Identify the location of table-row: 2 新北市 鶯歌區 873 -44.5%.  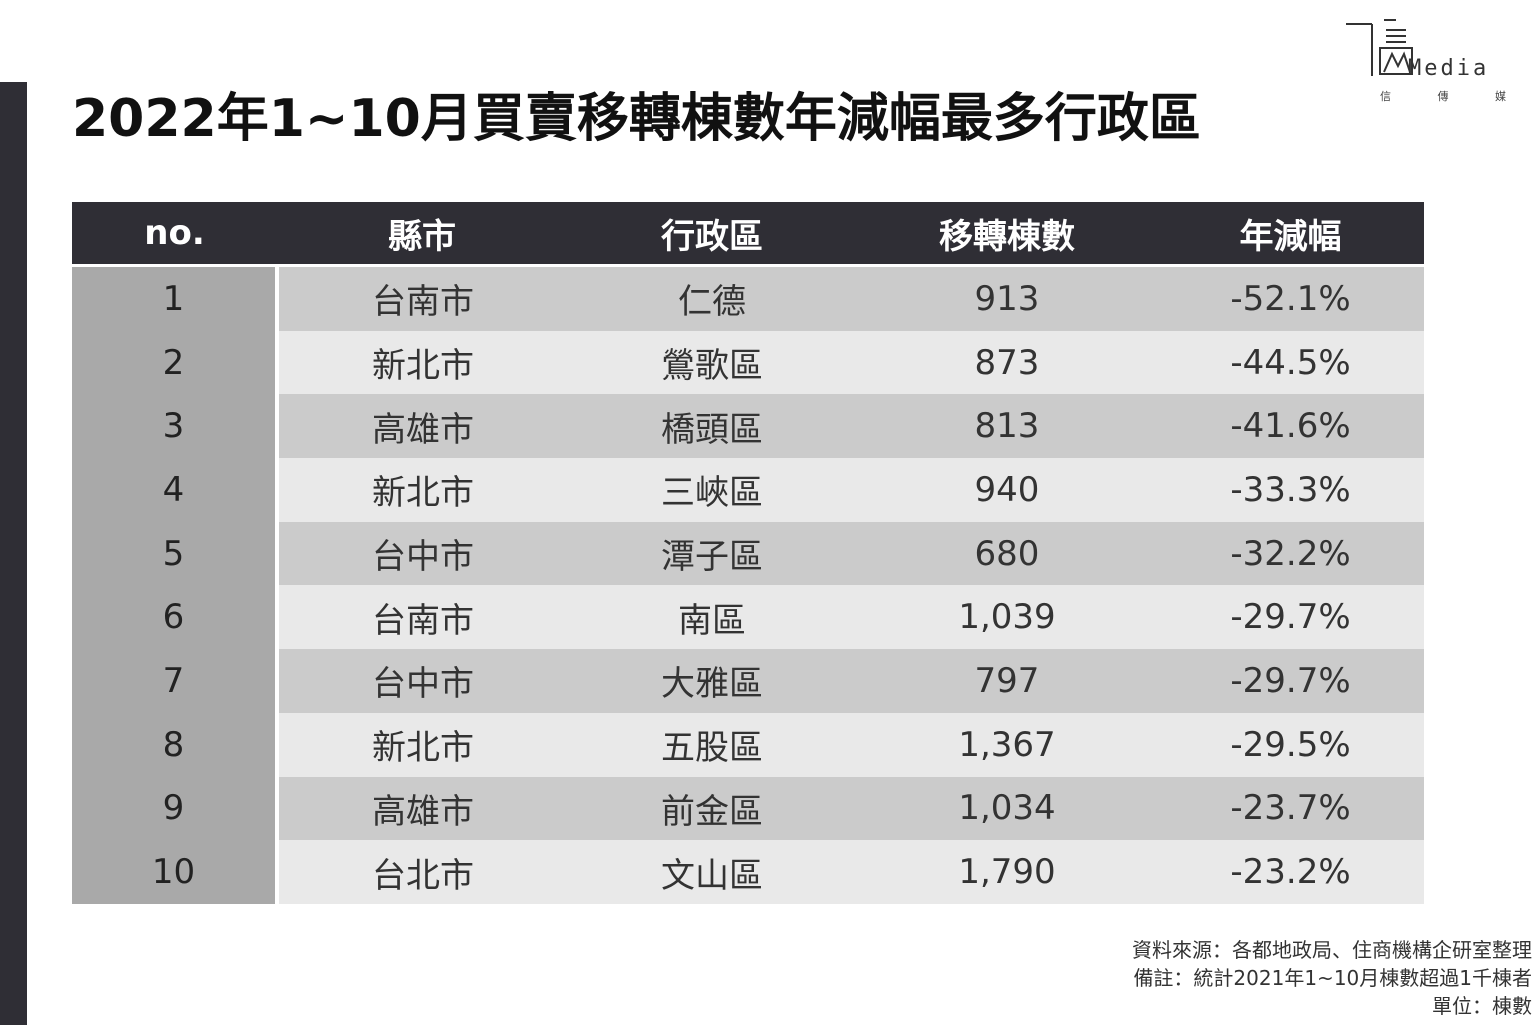
(748, 362).